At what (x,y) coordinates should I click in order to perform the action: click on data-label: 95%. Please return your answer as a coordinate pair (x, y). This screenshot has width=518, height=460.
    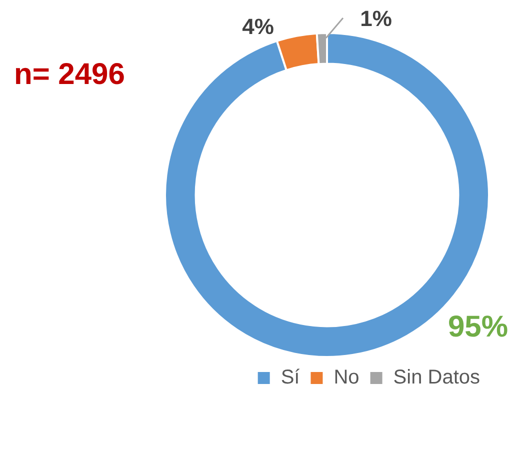
    Looking at the image, I should click on (478, 327).